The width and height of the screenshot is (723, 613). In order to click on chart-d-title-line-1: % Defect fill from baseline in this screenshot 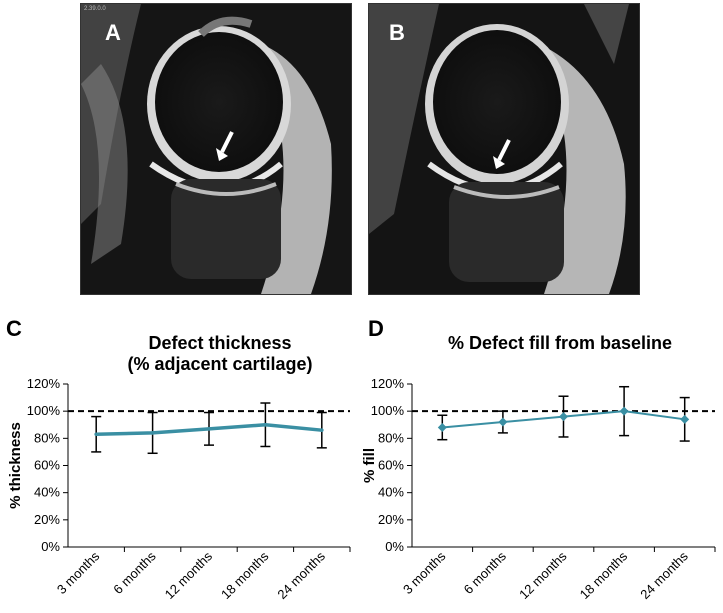, I will do `click(560, 343)`.